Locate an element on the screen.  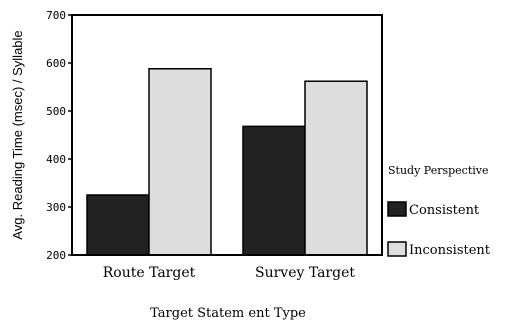
legend: Consistent Inconsistent is located at coordinates (439, 229).